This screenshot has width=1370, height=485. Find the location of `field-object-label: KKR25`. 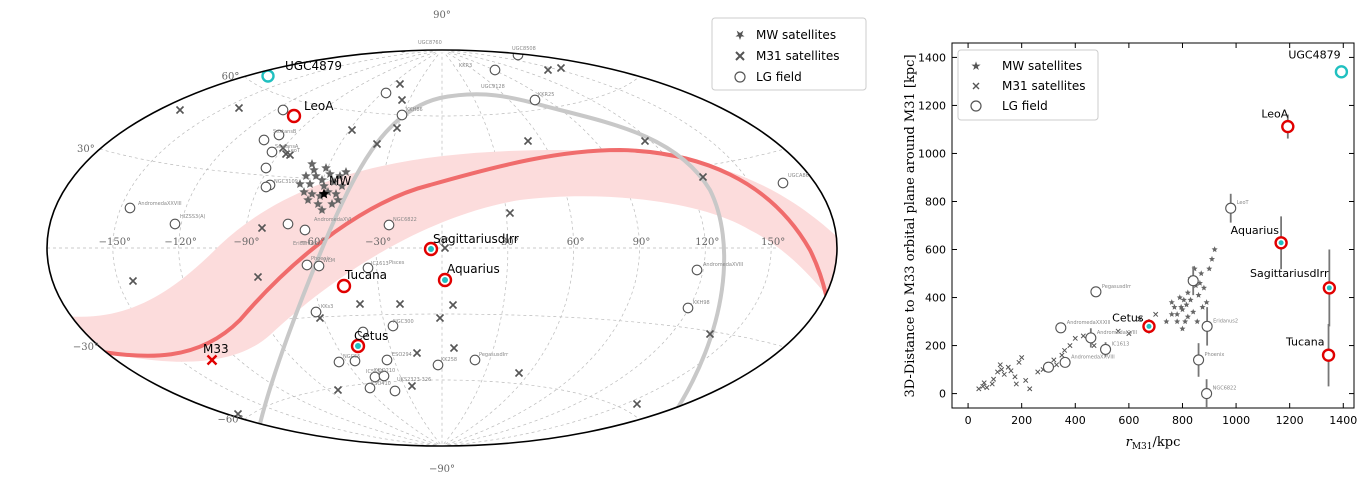

field-object-label: KKR25 is located at coordinates (546, 95).